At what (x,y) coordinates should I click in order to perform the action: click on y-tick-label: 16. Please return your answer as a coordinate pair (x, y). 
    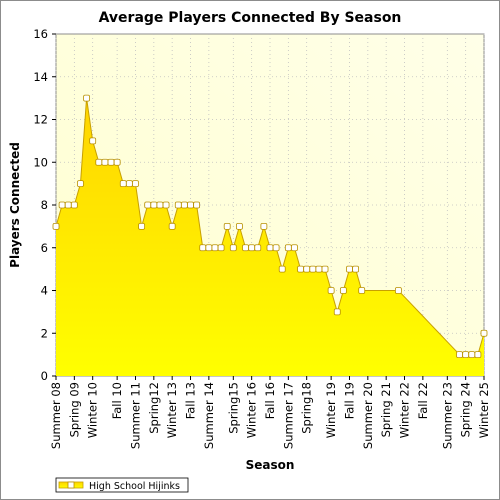
    Looking at the image, I should click on (40, 34).